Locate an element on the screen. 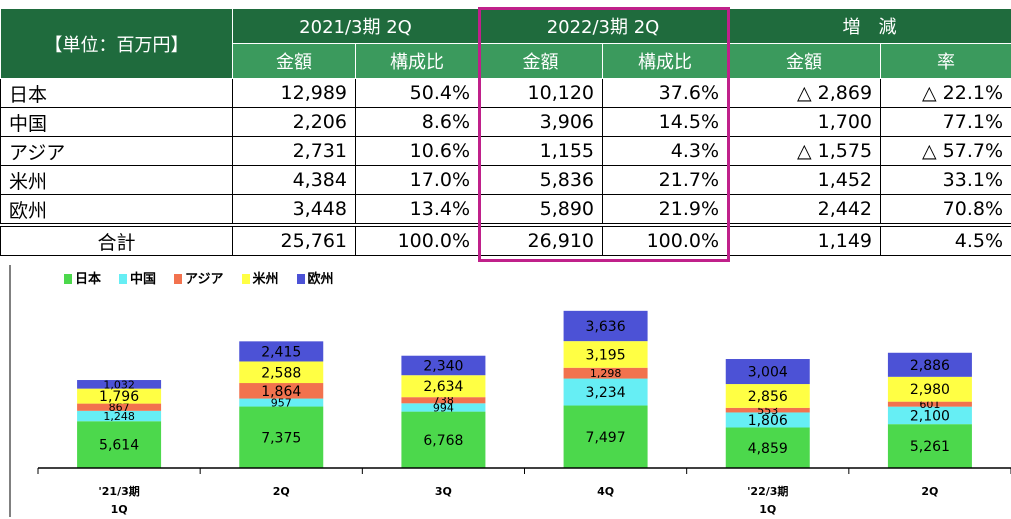  cell: 4.5% is located at coordinates (946, 240).